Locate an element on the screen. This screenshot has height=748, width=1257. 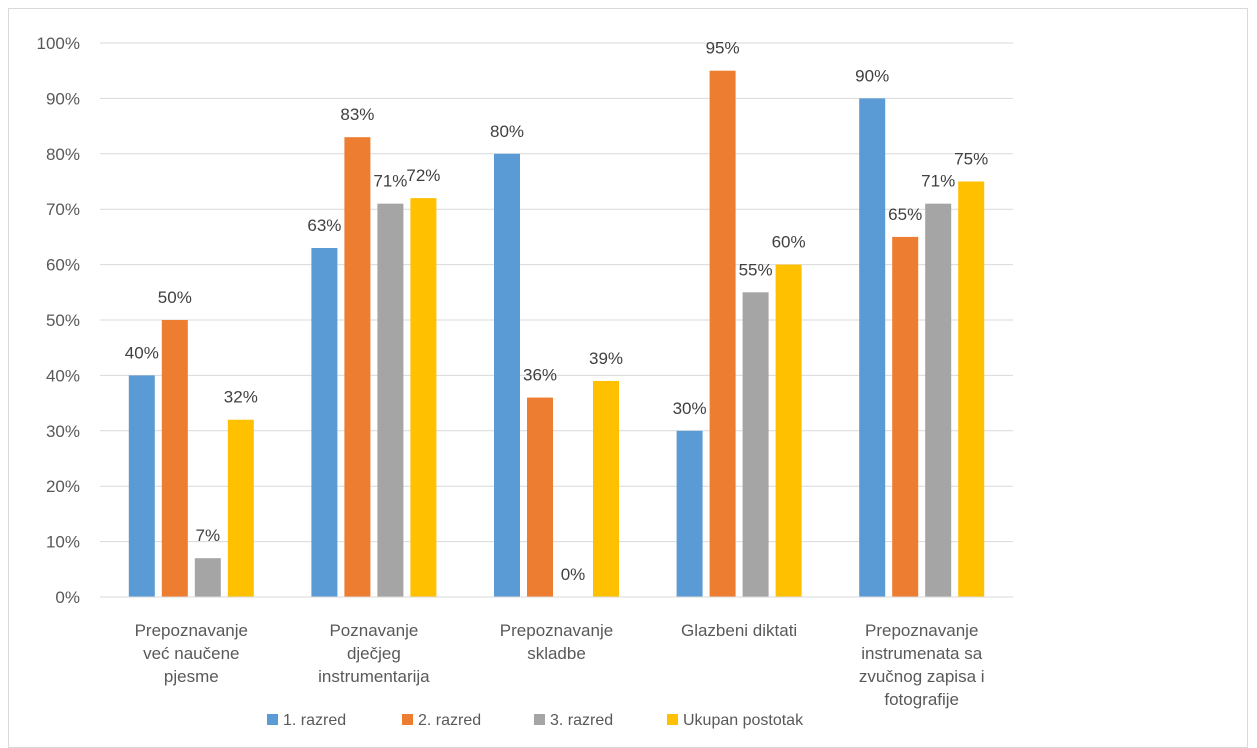
legend-label: 1. razred is located at coordinates (314, 720).